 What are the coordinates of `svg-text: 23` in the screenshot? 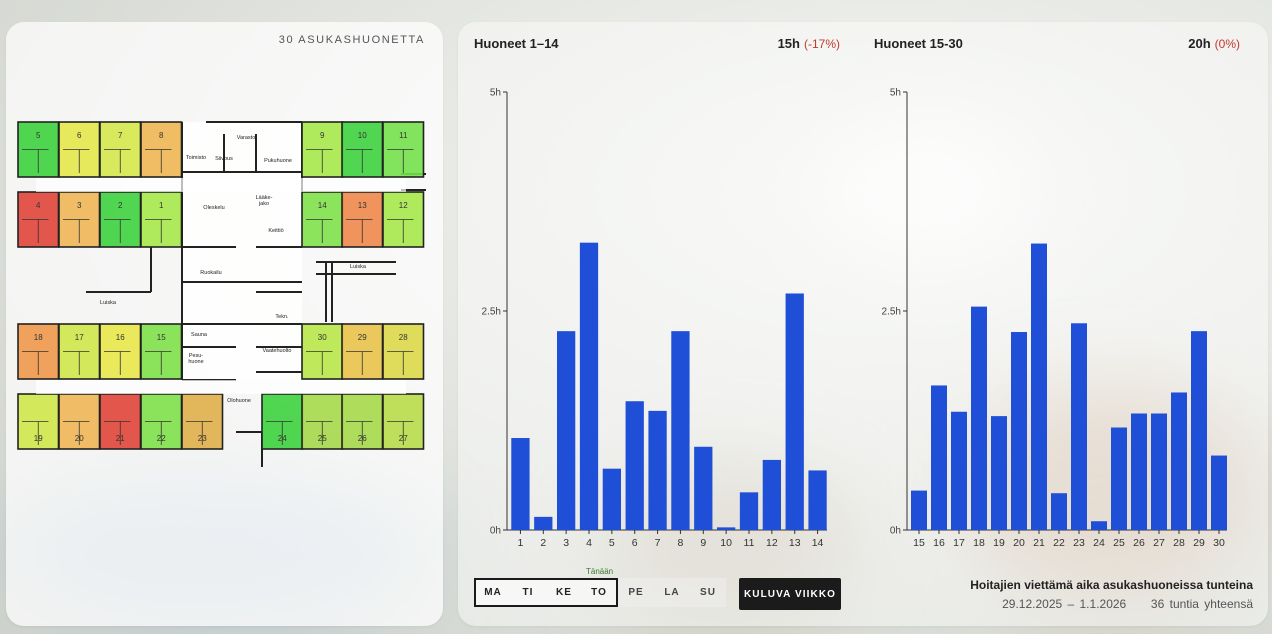 It's located at (202, 438).